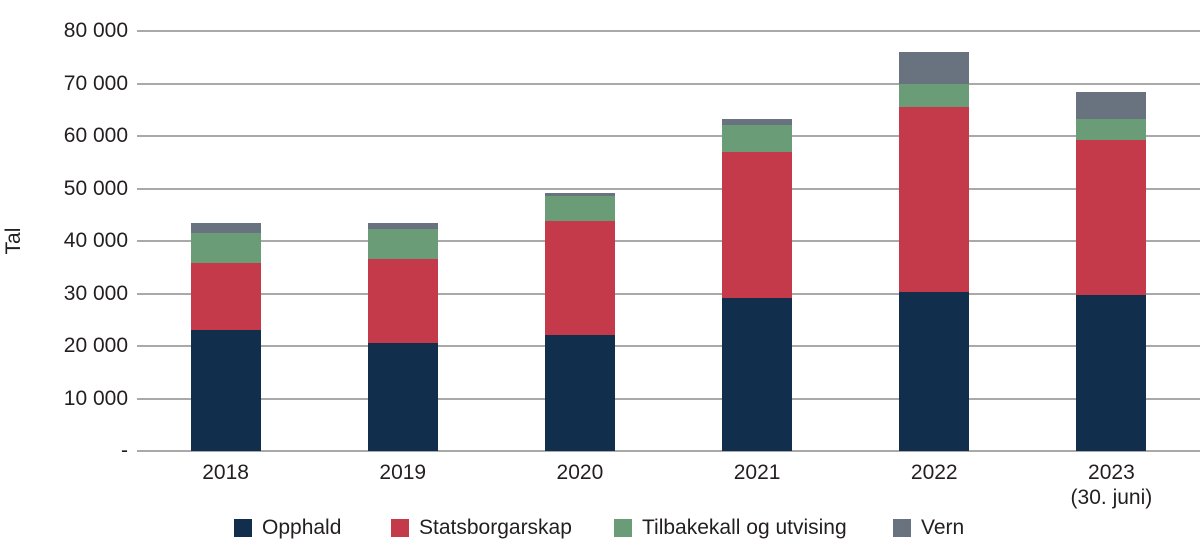  What do you see at coordinates (1111, 129) in the screenshot?
I see `bar-2023-segment-tilbakekall-og-utvising` at bounding box center [1111, 129].